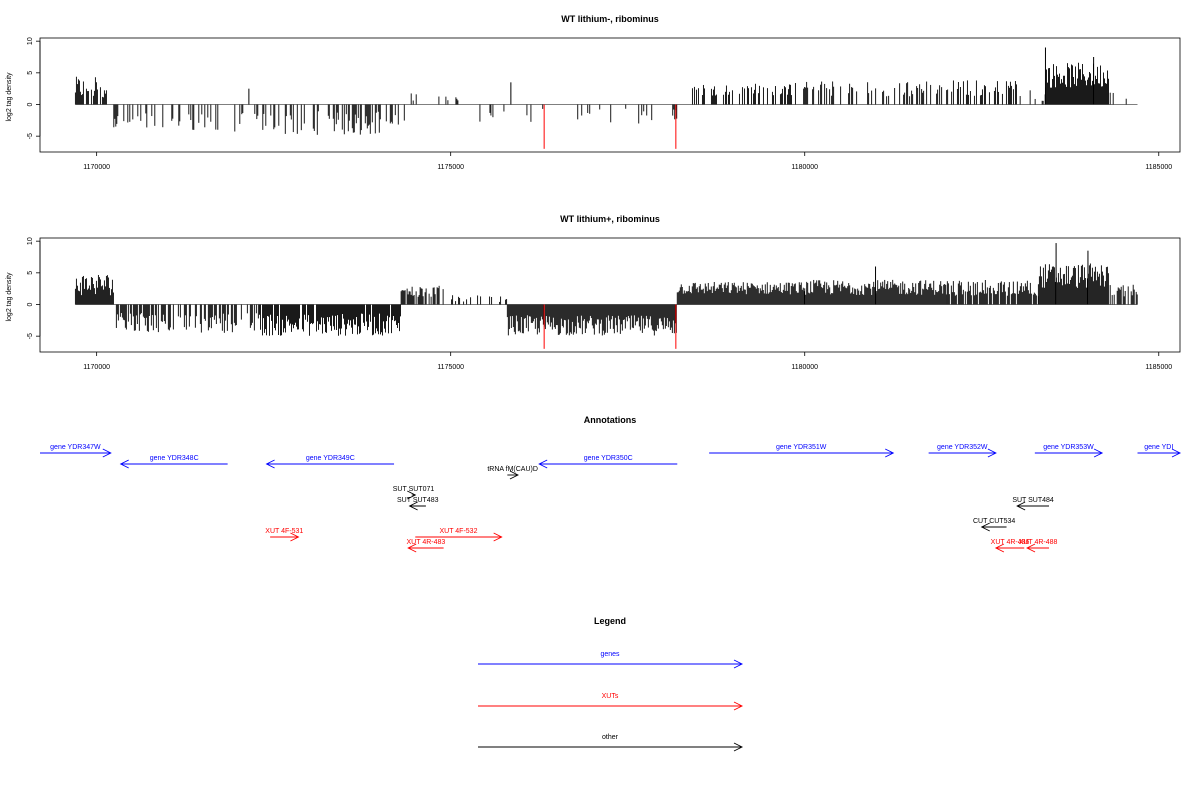 This screenshot has height=800, width=1200. What do you see at coordinates (1038, 542) in the screenshot?
I see `feature-label: XUT 4R-488` at bounding box center [1038, 542].